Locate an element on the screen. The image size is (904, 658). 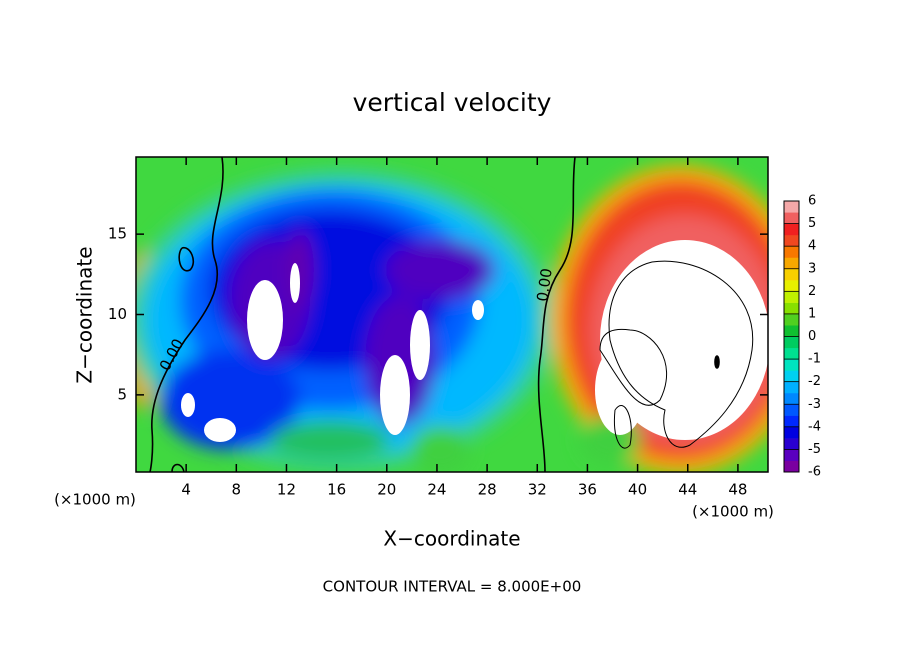
x-tick-label: 44 is located at coordinates (687, 490).